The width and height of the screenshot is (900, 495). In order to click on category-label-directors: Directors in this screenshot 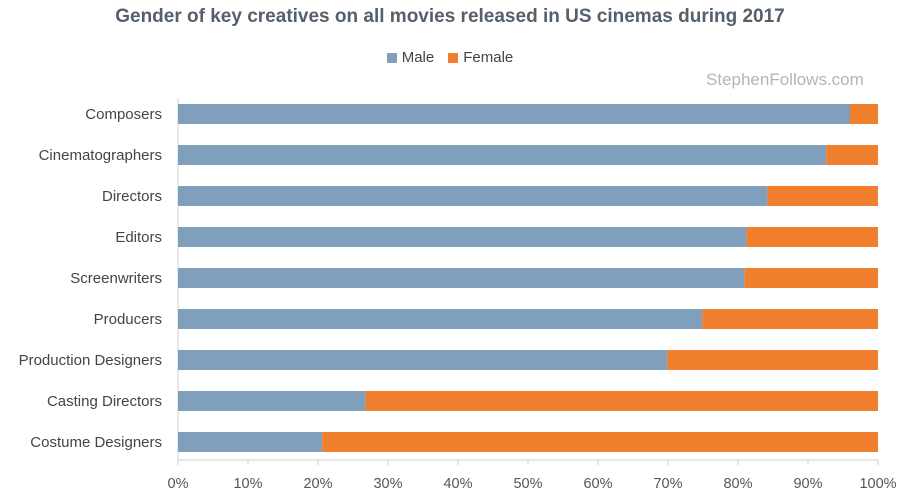, I will do `click(132, 196)`.